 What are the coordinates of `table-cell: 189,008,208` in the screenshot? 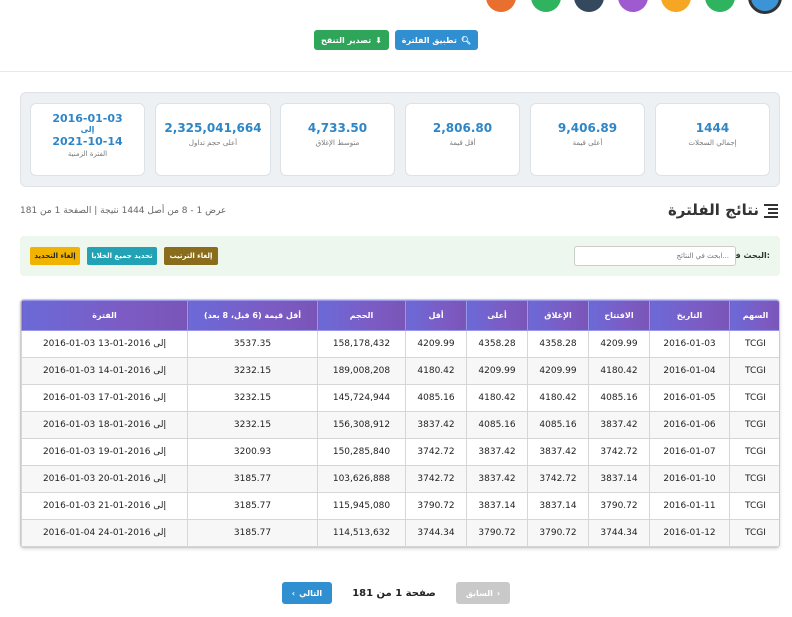 It's located at (361, 371).